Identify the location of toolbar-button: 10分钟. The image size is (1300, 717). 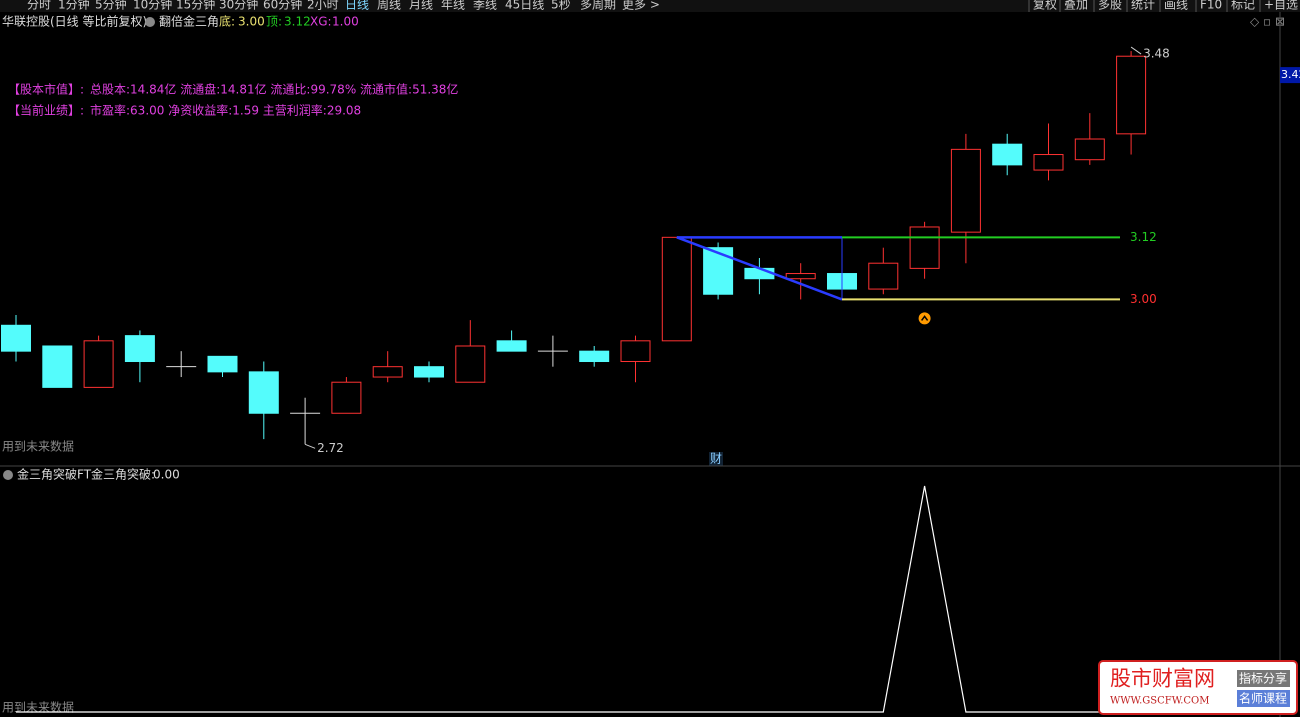
(152, 6).